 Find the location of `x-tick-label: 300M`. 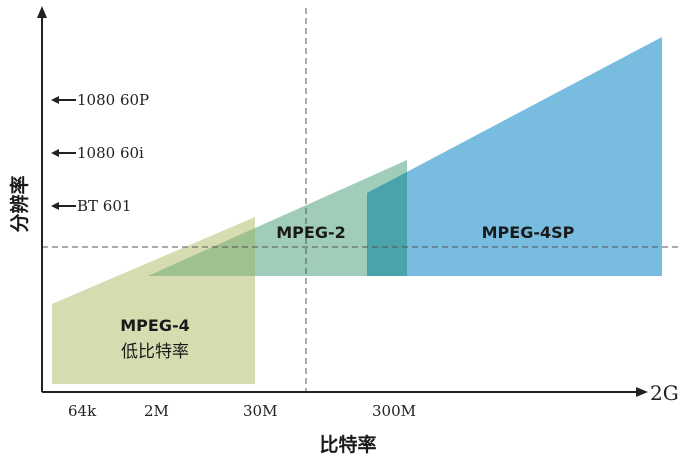

x-tick-label: 300M is located at coordinates (394, 411).